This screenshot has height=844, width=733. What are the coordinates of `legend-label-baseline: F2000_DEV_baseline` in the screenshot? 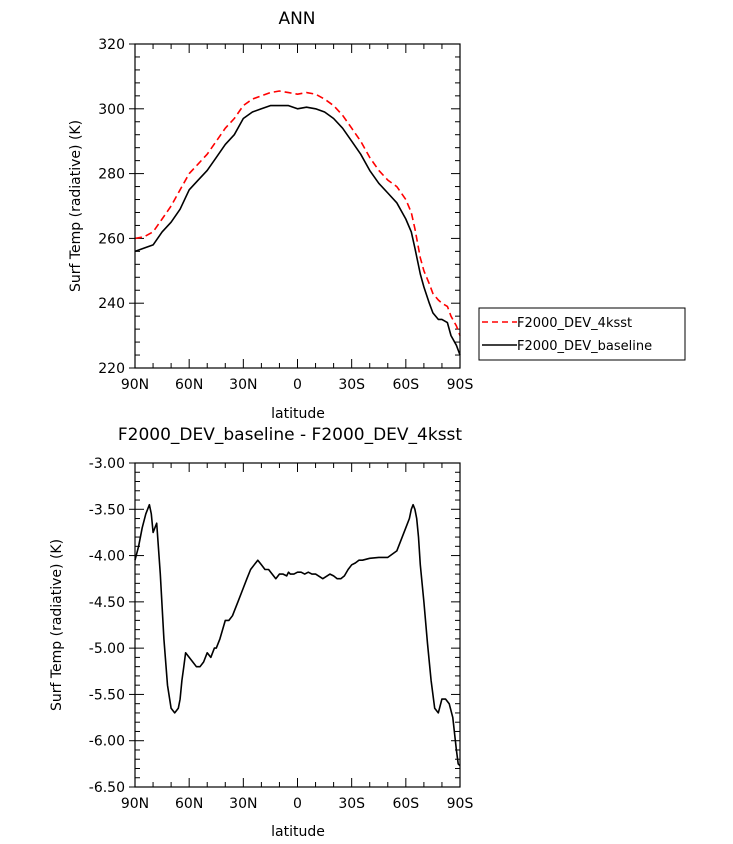 It's located at (584, 346).